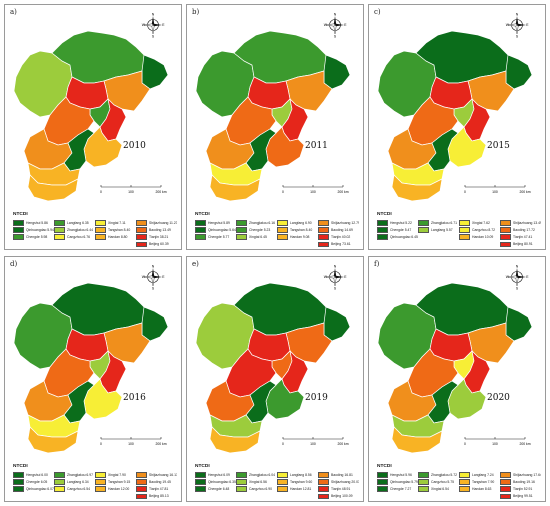  I want to click on legend-label: Baoding 13.49, so click(160, 229).